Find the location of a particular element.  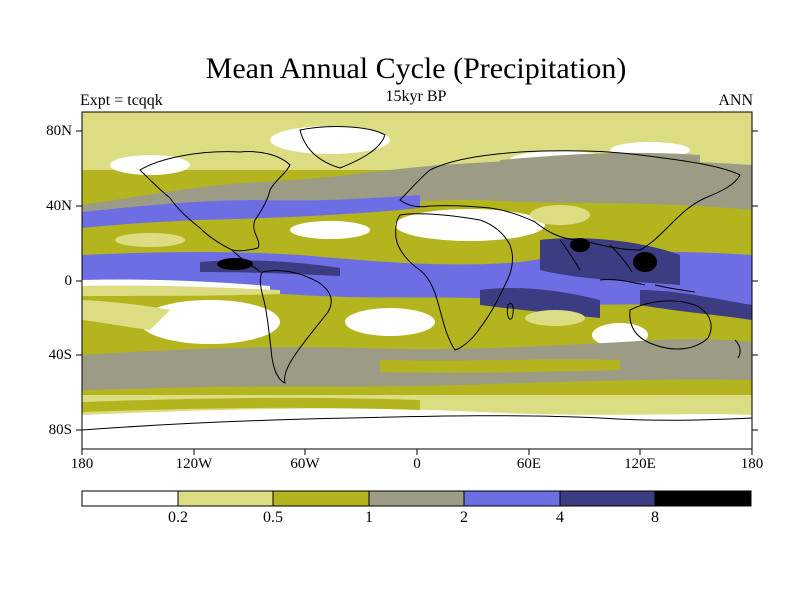

map-subtitle: 15kyr BP is located at coordinates (416, 96).